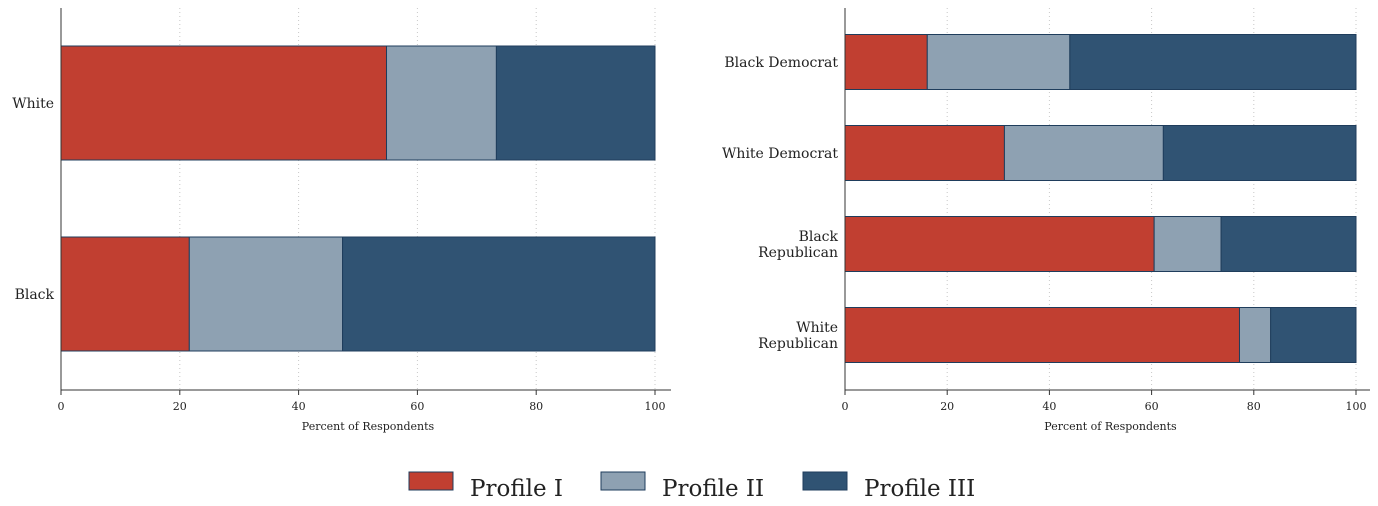 This screenshot has height=506, width=1378. What do you see at coordinates (516, 488) in the screenshot?
I see `legend-label: Profile I` at bounding box center [516, 488].